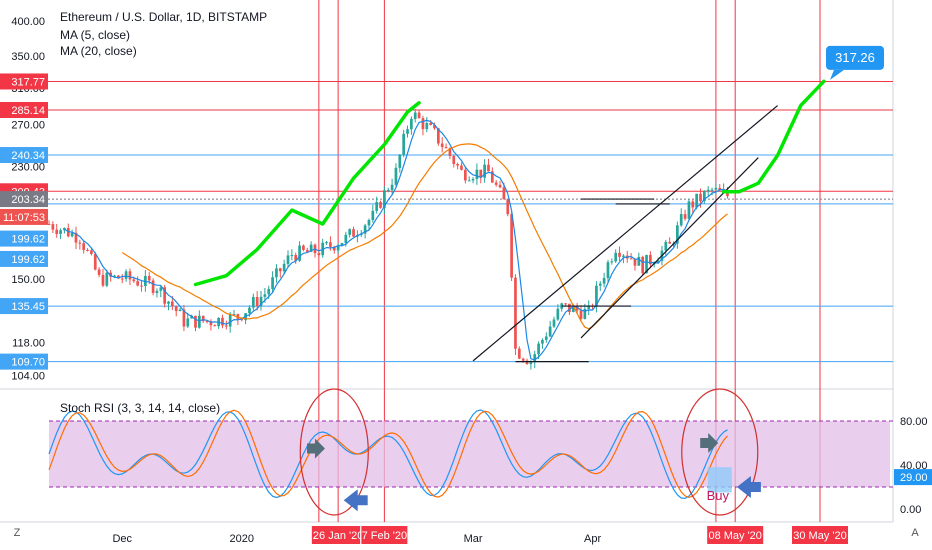 Image resolution: width=932 pixels, height=550 pixels. Describe the element at coordinates (913, 477) in the screenshot. I see `rsi-current-flag` at that location.